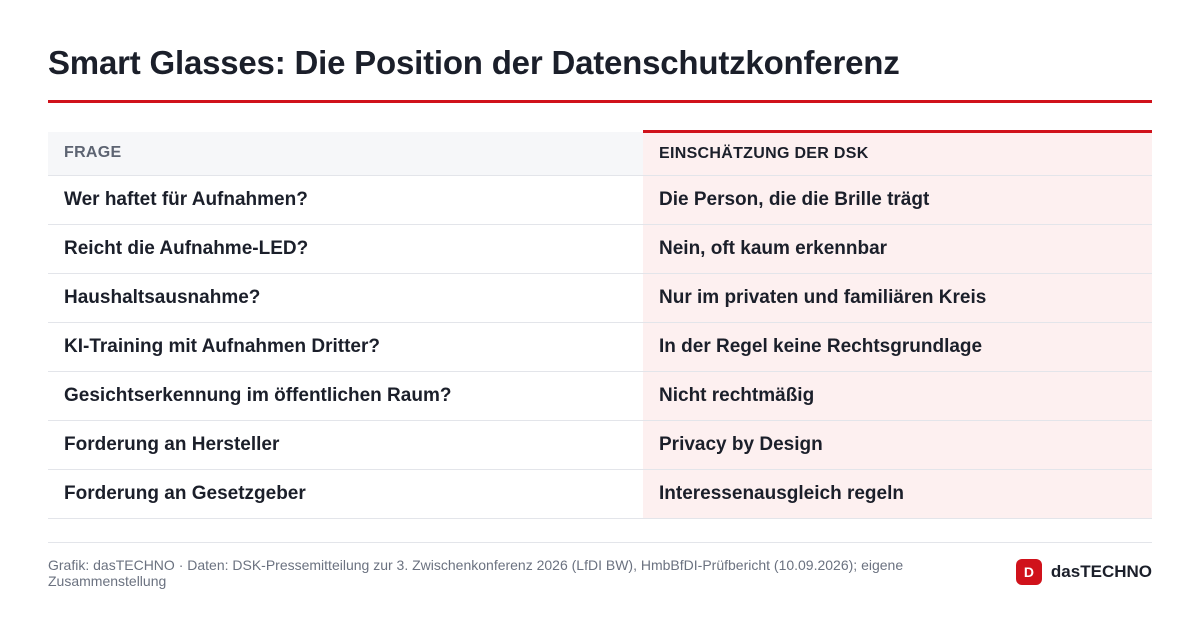 The image size is (1200, 620). Describe the element at coordinates (345, 298) in the screenshot. I see `question-cell: Haushaltsausnahme?` at that location.